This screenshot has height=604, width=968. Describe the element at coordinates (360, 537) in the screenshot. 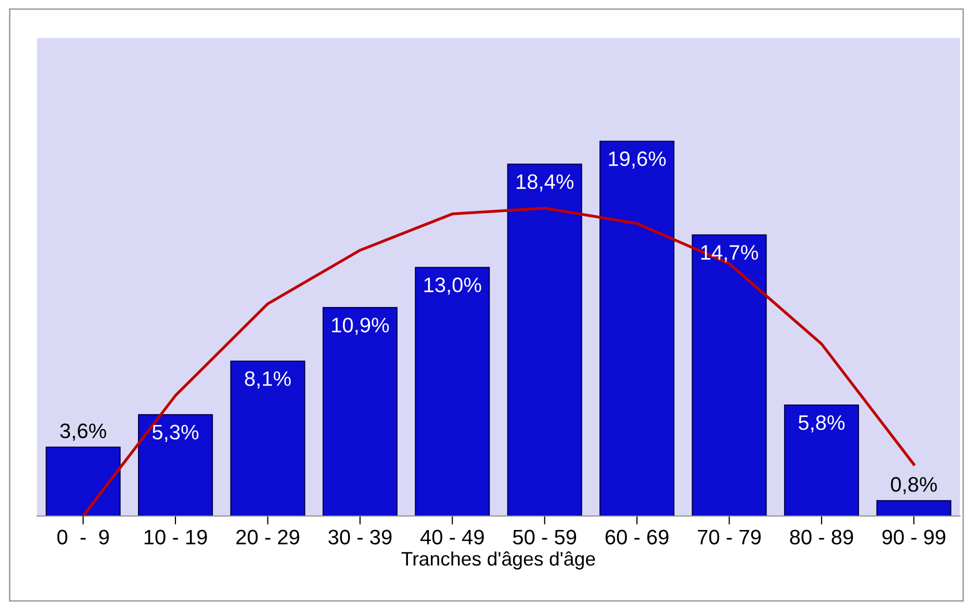

I see `x-tick-label: 30 - 39` at that location.